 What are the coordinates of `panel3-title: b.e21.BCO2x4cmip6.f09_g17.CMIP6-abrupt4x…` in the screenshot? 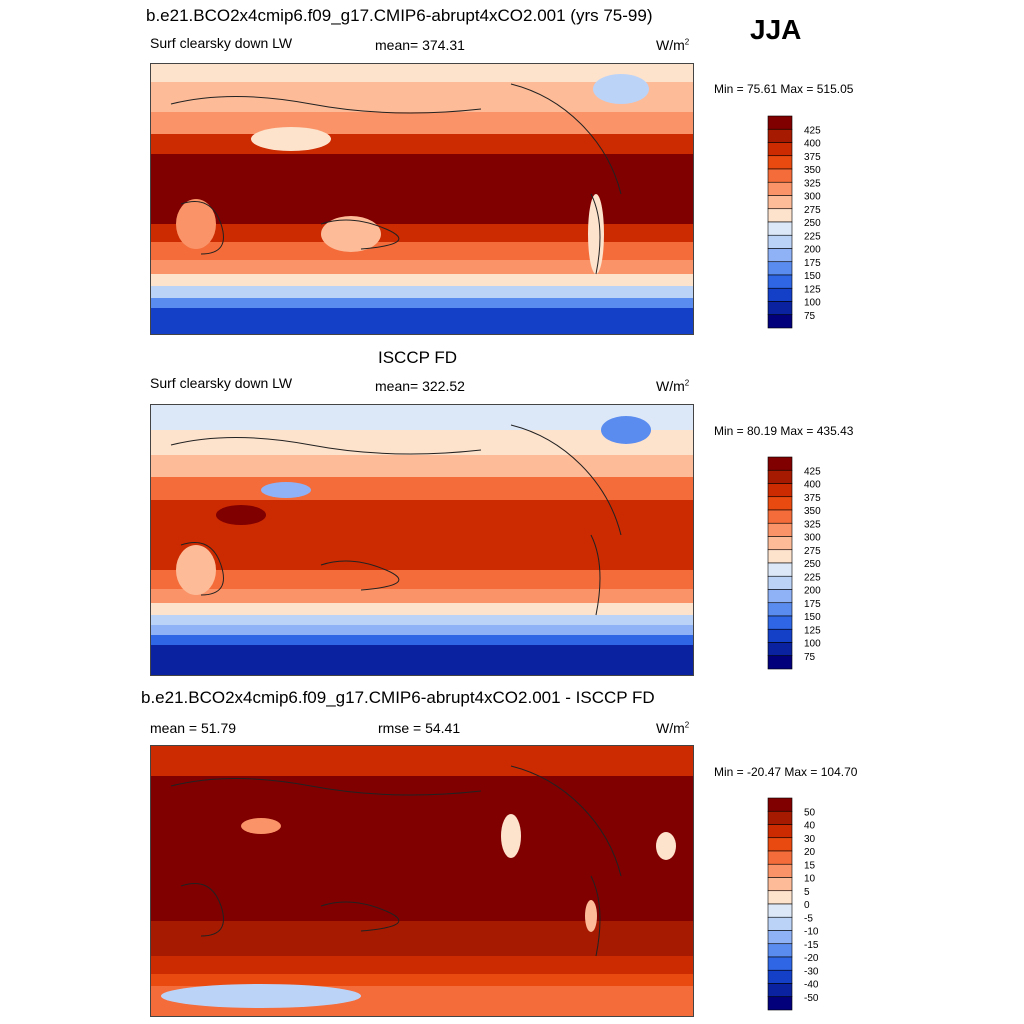 It's located at (398, 697).